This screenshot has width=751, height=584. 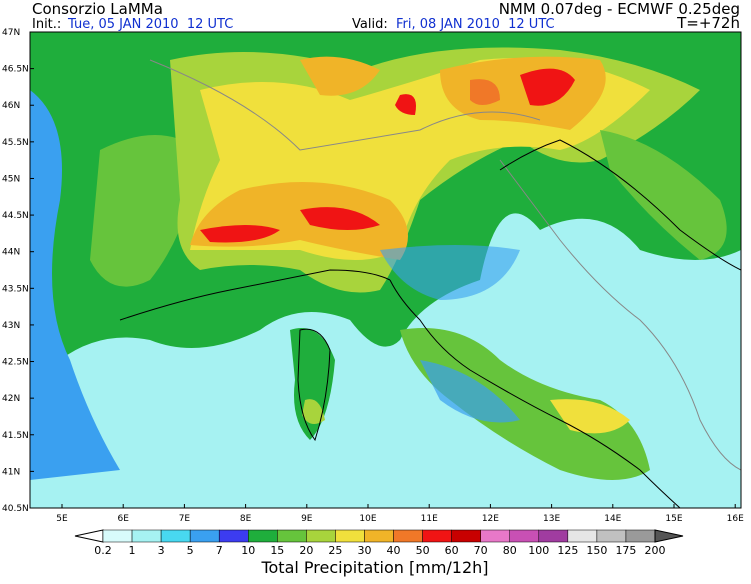 What do you see at coordinates (673, 519) in the screenshot?
I see `lon-label: 15E` at bounding box center [673, 519].